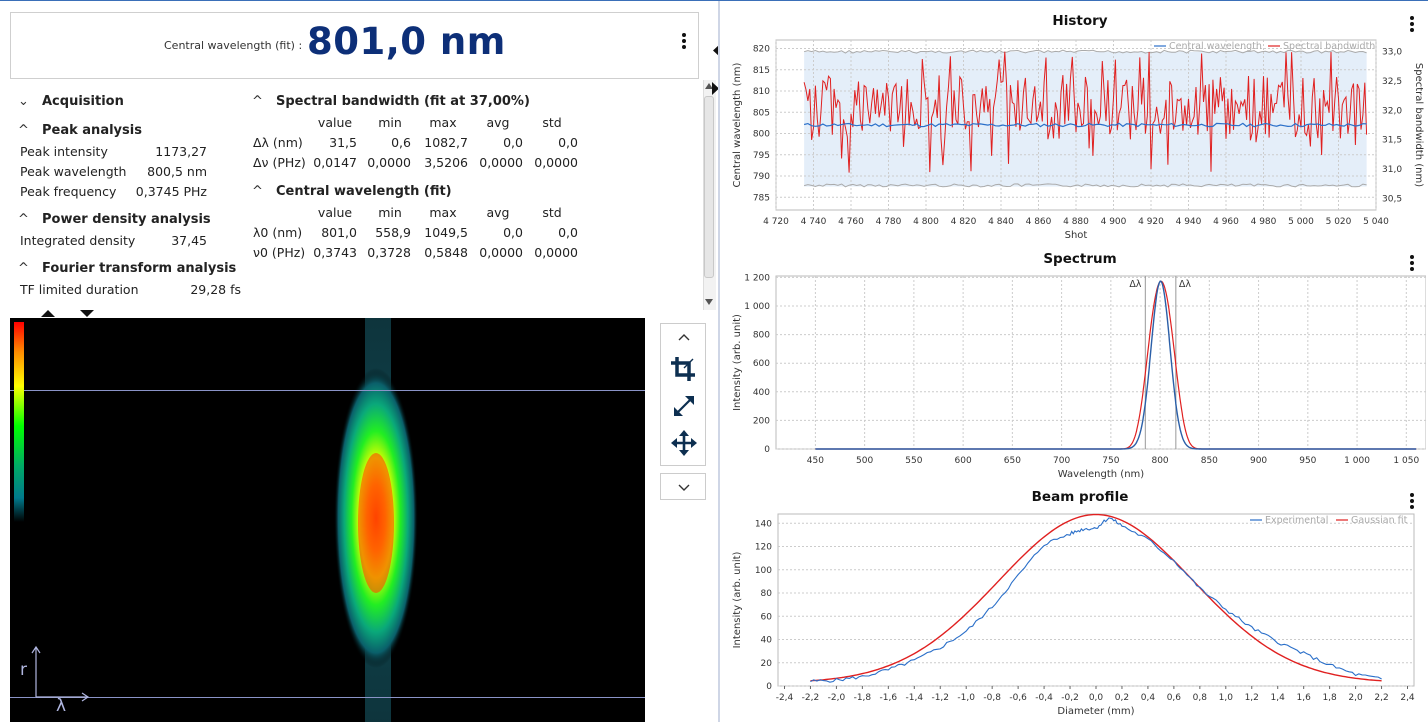 Image resolution: width=1428 pixels, height=722 pixels. I want to click on chevron-down-icon, so click(684, 487).